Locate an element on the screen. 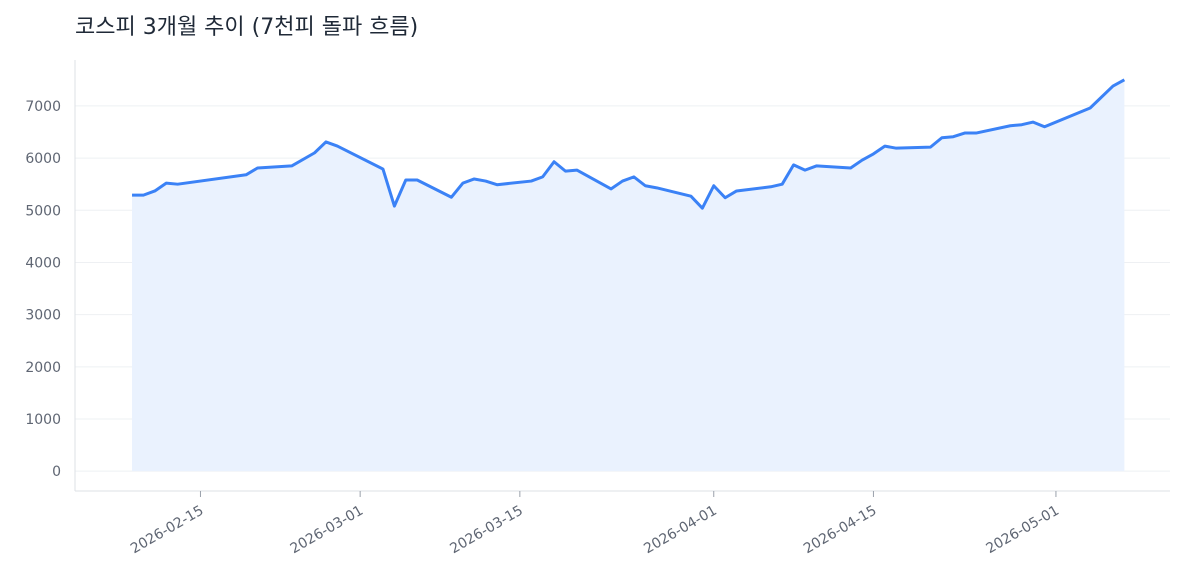  x-tick-label: 2026-02-15 is located at coordinates (167, 530).